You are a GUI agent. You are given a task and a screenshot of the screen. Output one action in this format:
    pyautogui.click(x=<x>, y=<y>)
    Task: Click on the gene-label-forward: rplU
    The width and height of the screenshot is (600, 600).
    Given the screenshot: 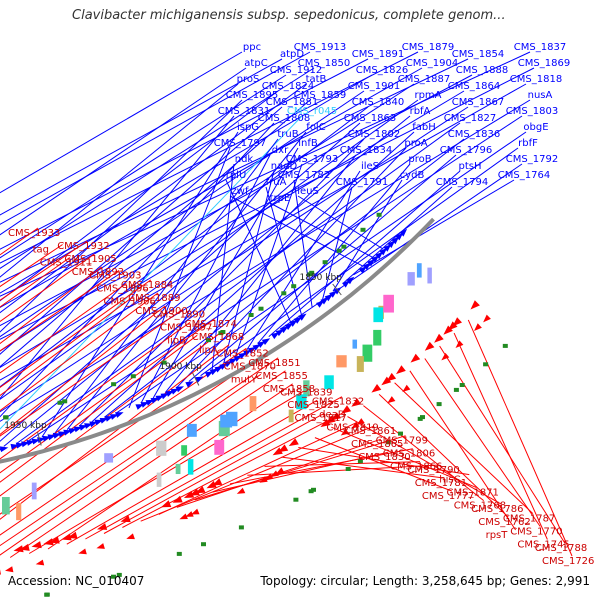 What is the action you would take?
    pyautogui.click(x=236, y=175)
    